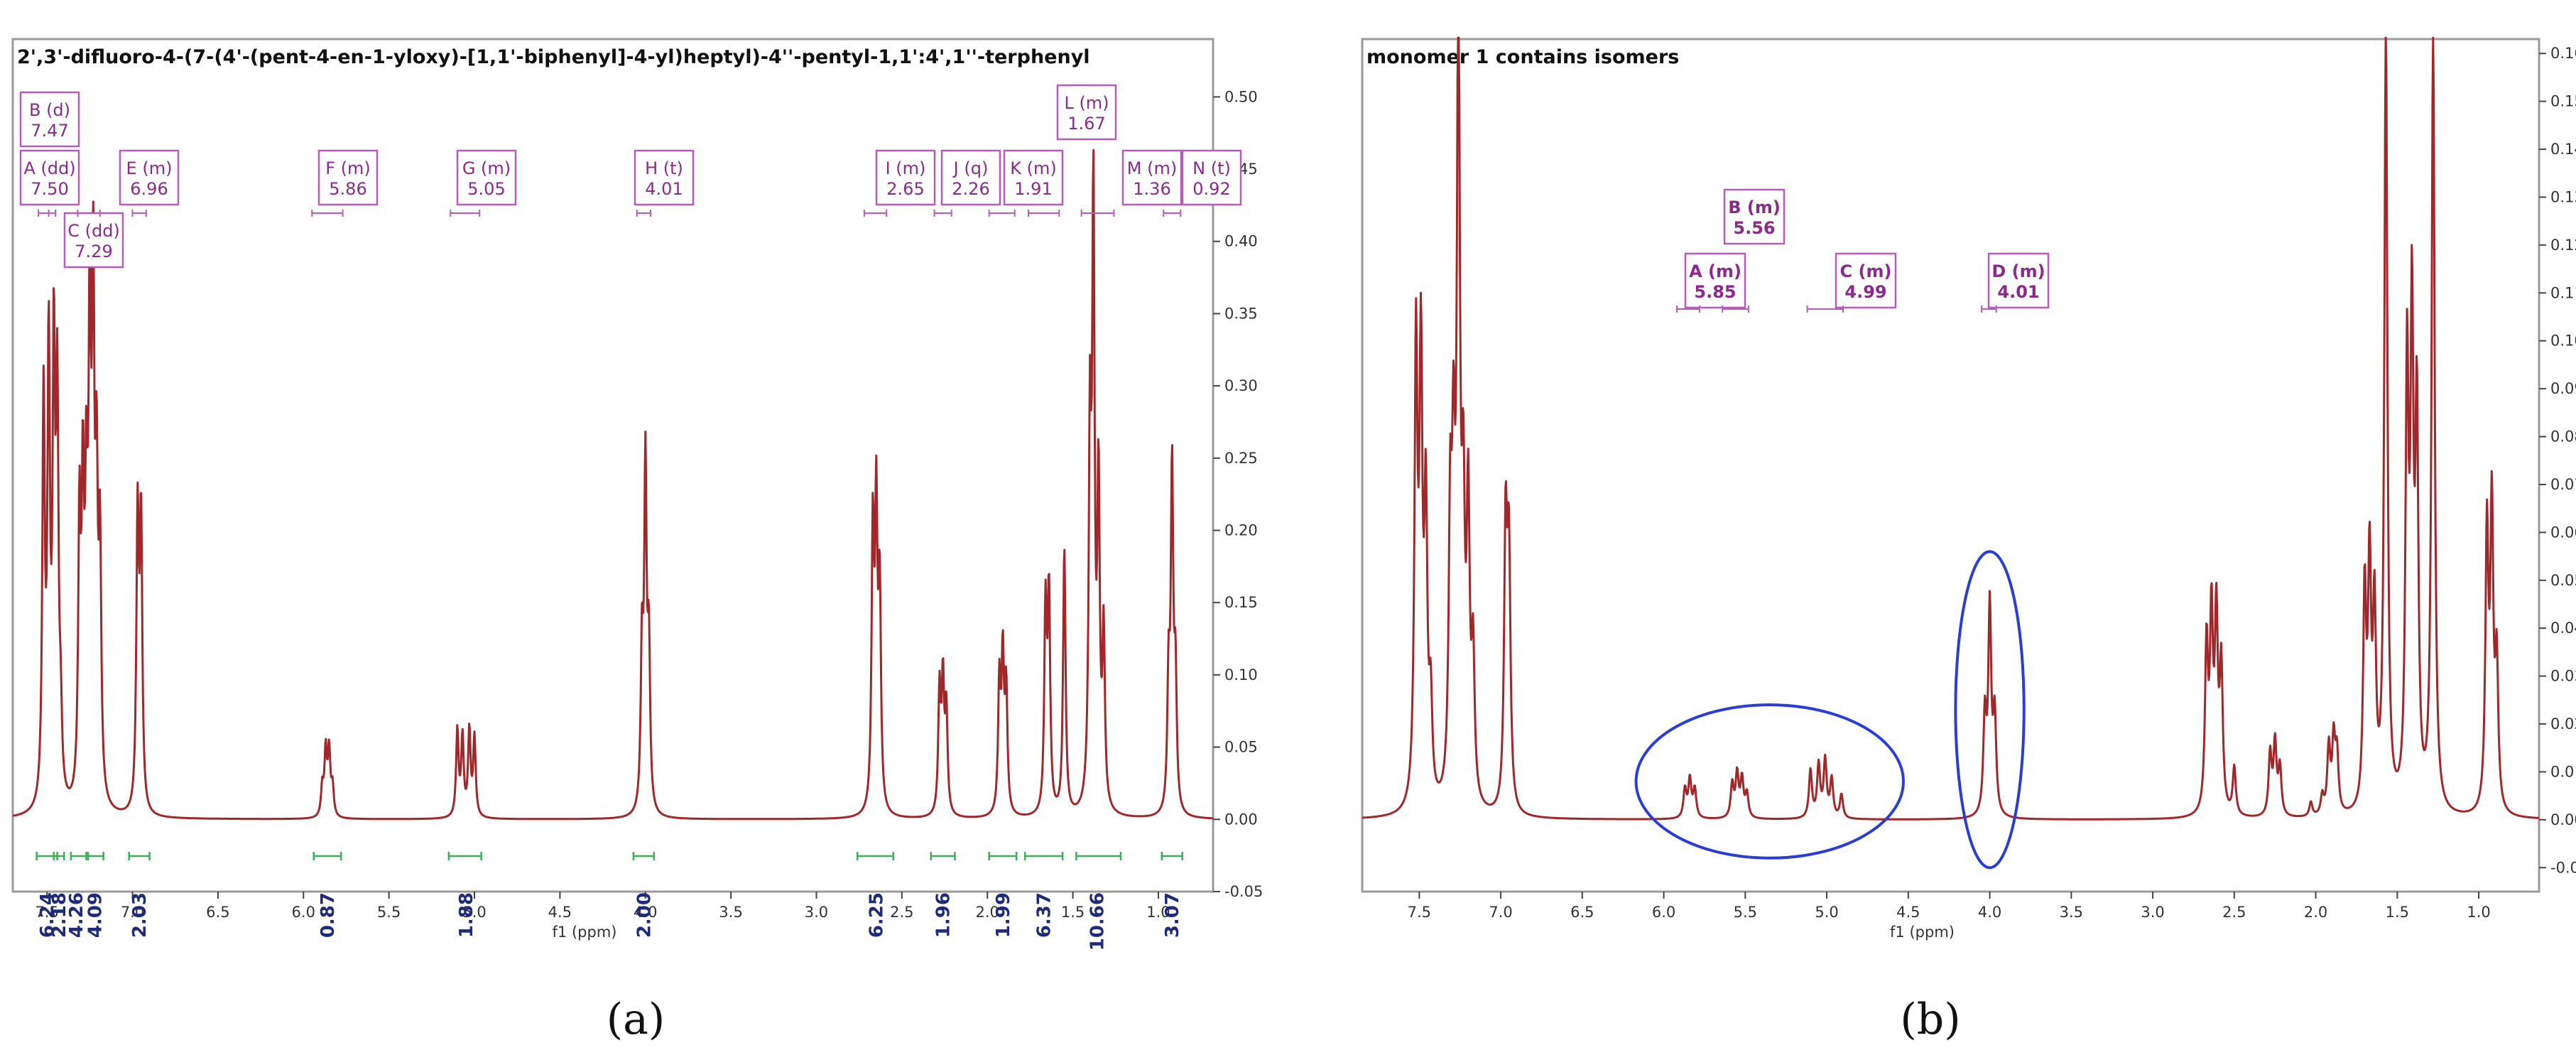 The height and width of the screenshot is (1055, 2576). Describe the element at coordinates (93, 251) in the screenshot. I see `peak-shift: 7.29` at that location.